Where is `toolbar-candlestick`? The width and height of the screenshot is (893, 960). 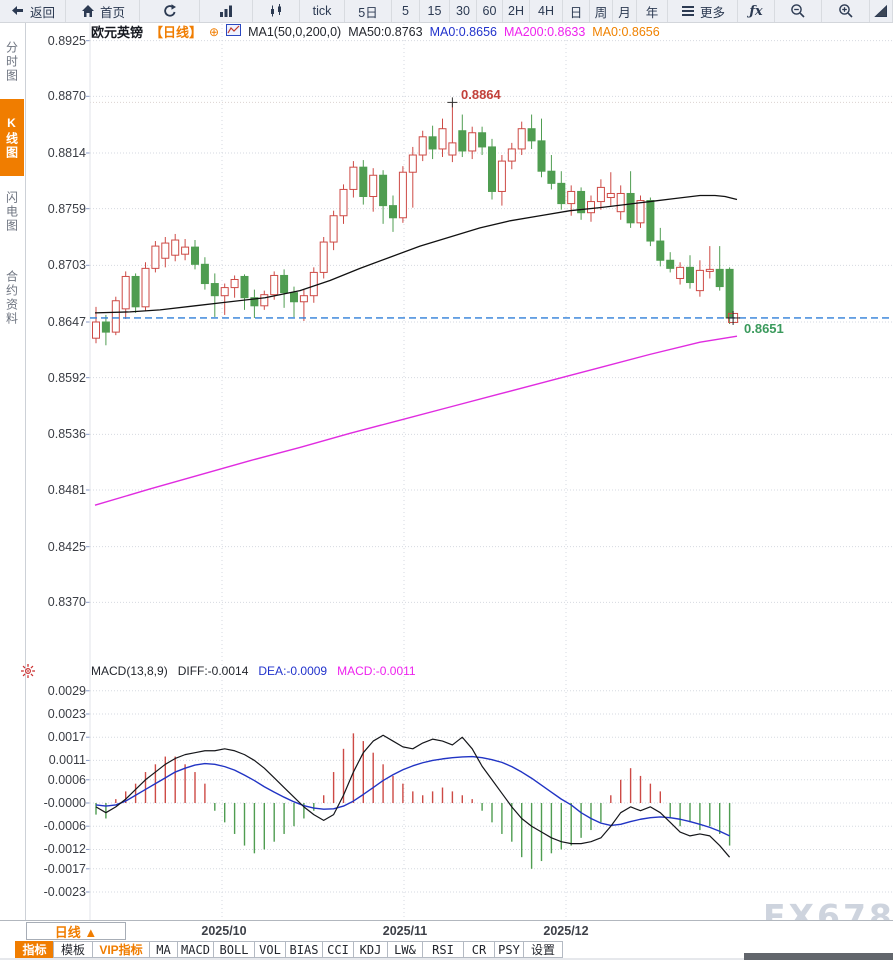
toolbar-candlestick is located at coordinates (276, 11).